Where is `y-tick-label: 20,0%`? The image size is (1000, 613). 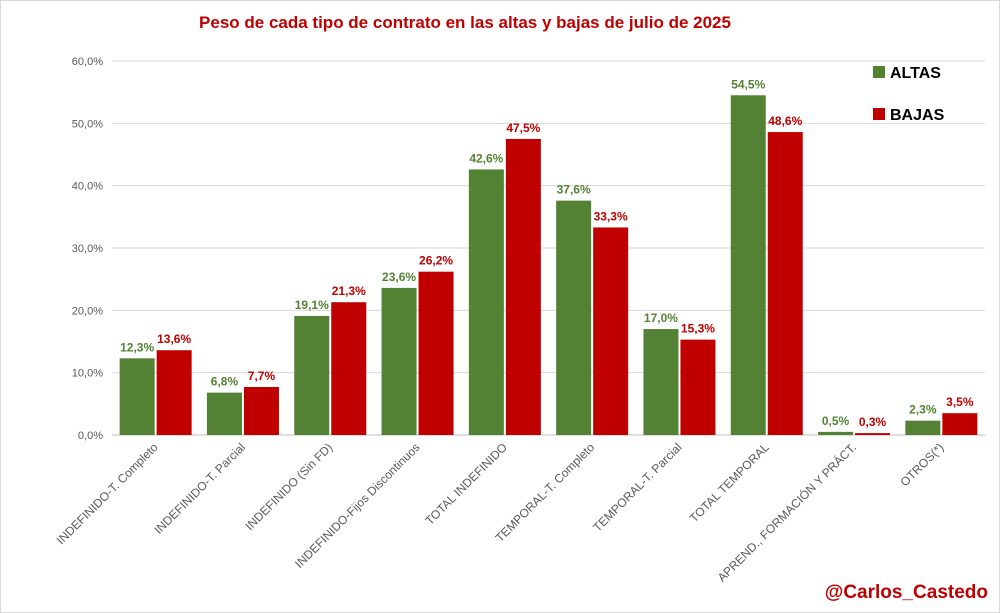
y-tick-label: 20,0% is located at coordinates (87, 311).